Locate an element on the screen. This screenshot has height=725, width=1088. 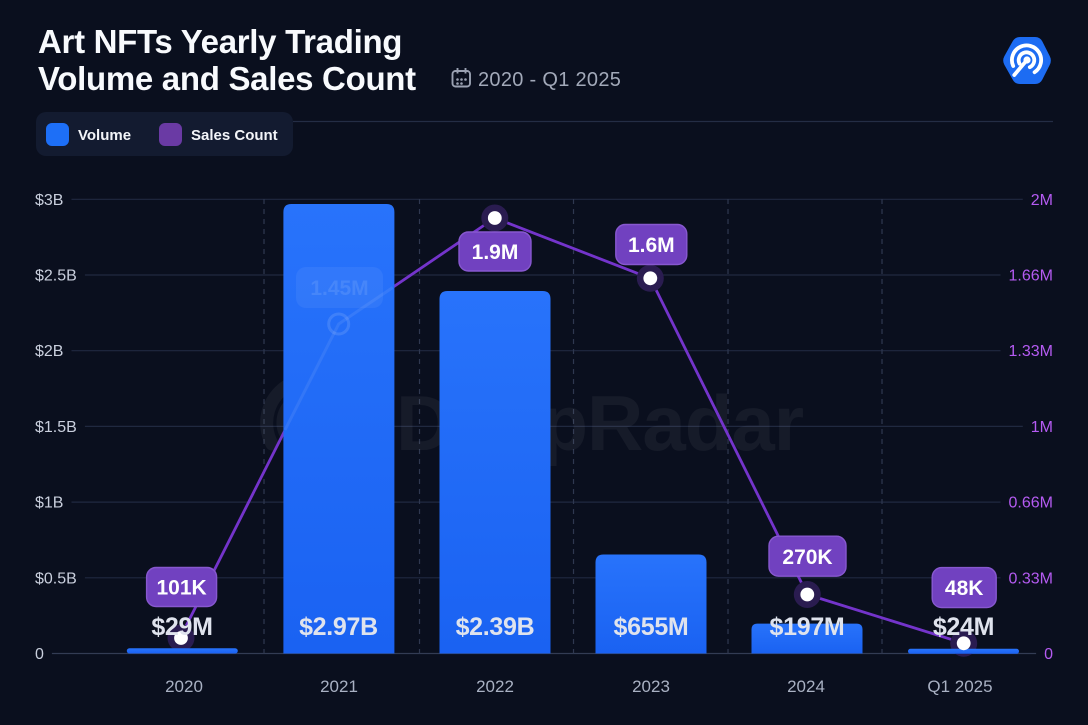
svg-text: 101K is located at coordinates (181, 588).